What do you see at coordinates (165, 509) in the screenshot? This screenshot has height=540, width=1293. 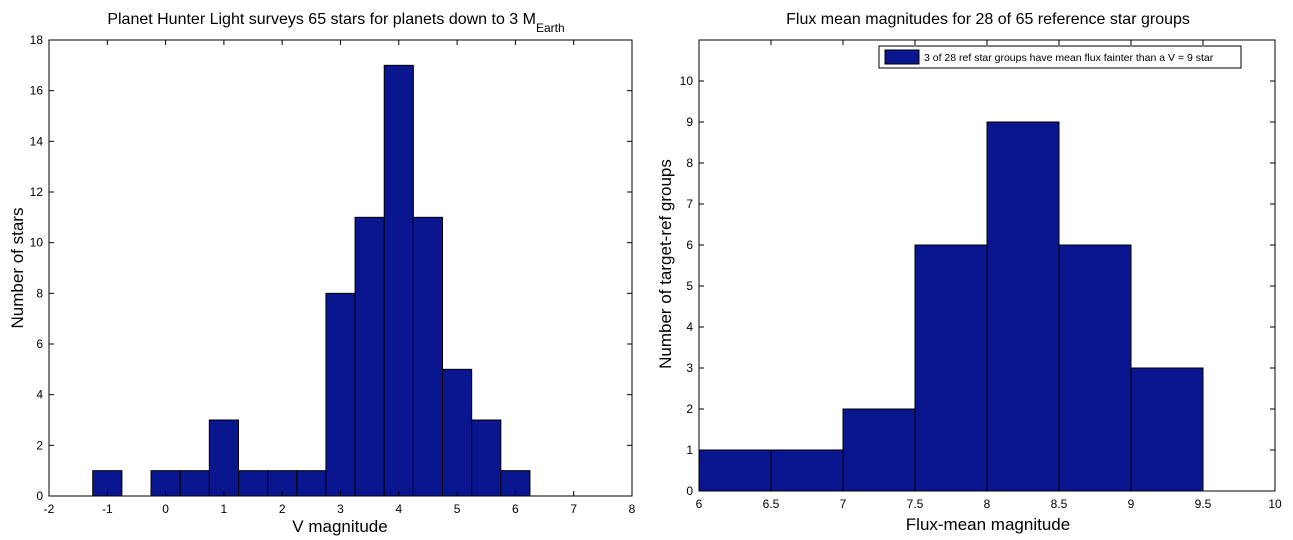 I see `x-tick-label: 0` at bounding box center [165, 509].